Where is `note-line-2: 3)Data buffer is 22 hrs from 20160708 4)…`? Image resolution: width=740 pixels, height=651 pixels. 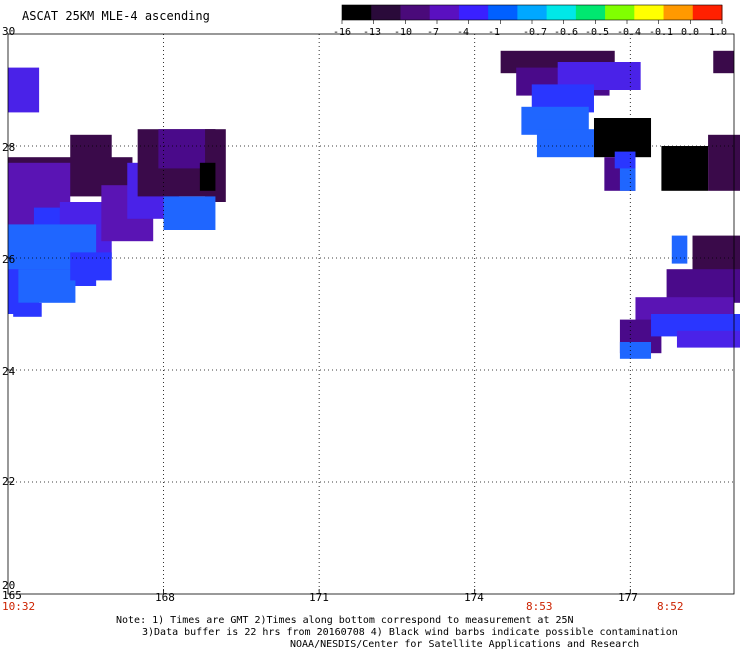
note-line-2: 3)Data buffer is 22 hrs from 20160708 4)… is located at coordinates (410, 632).